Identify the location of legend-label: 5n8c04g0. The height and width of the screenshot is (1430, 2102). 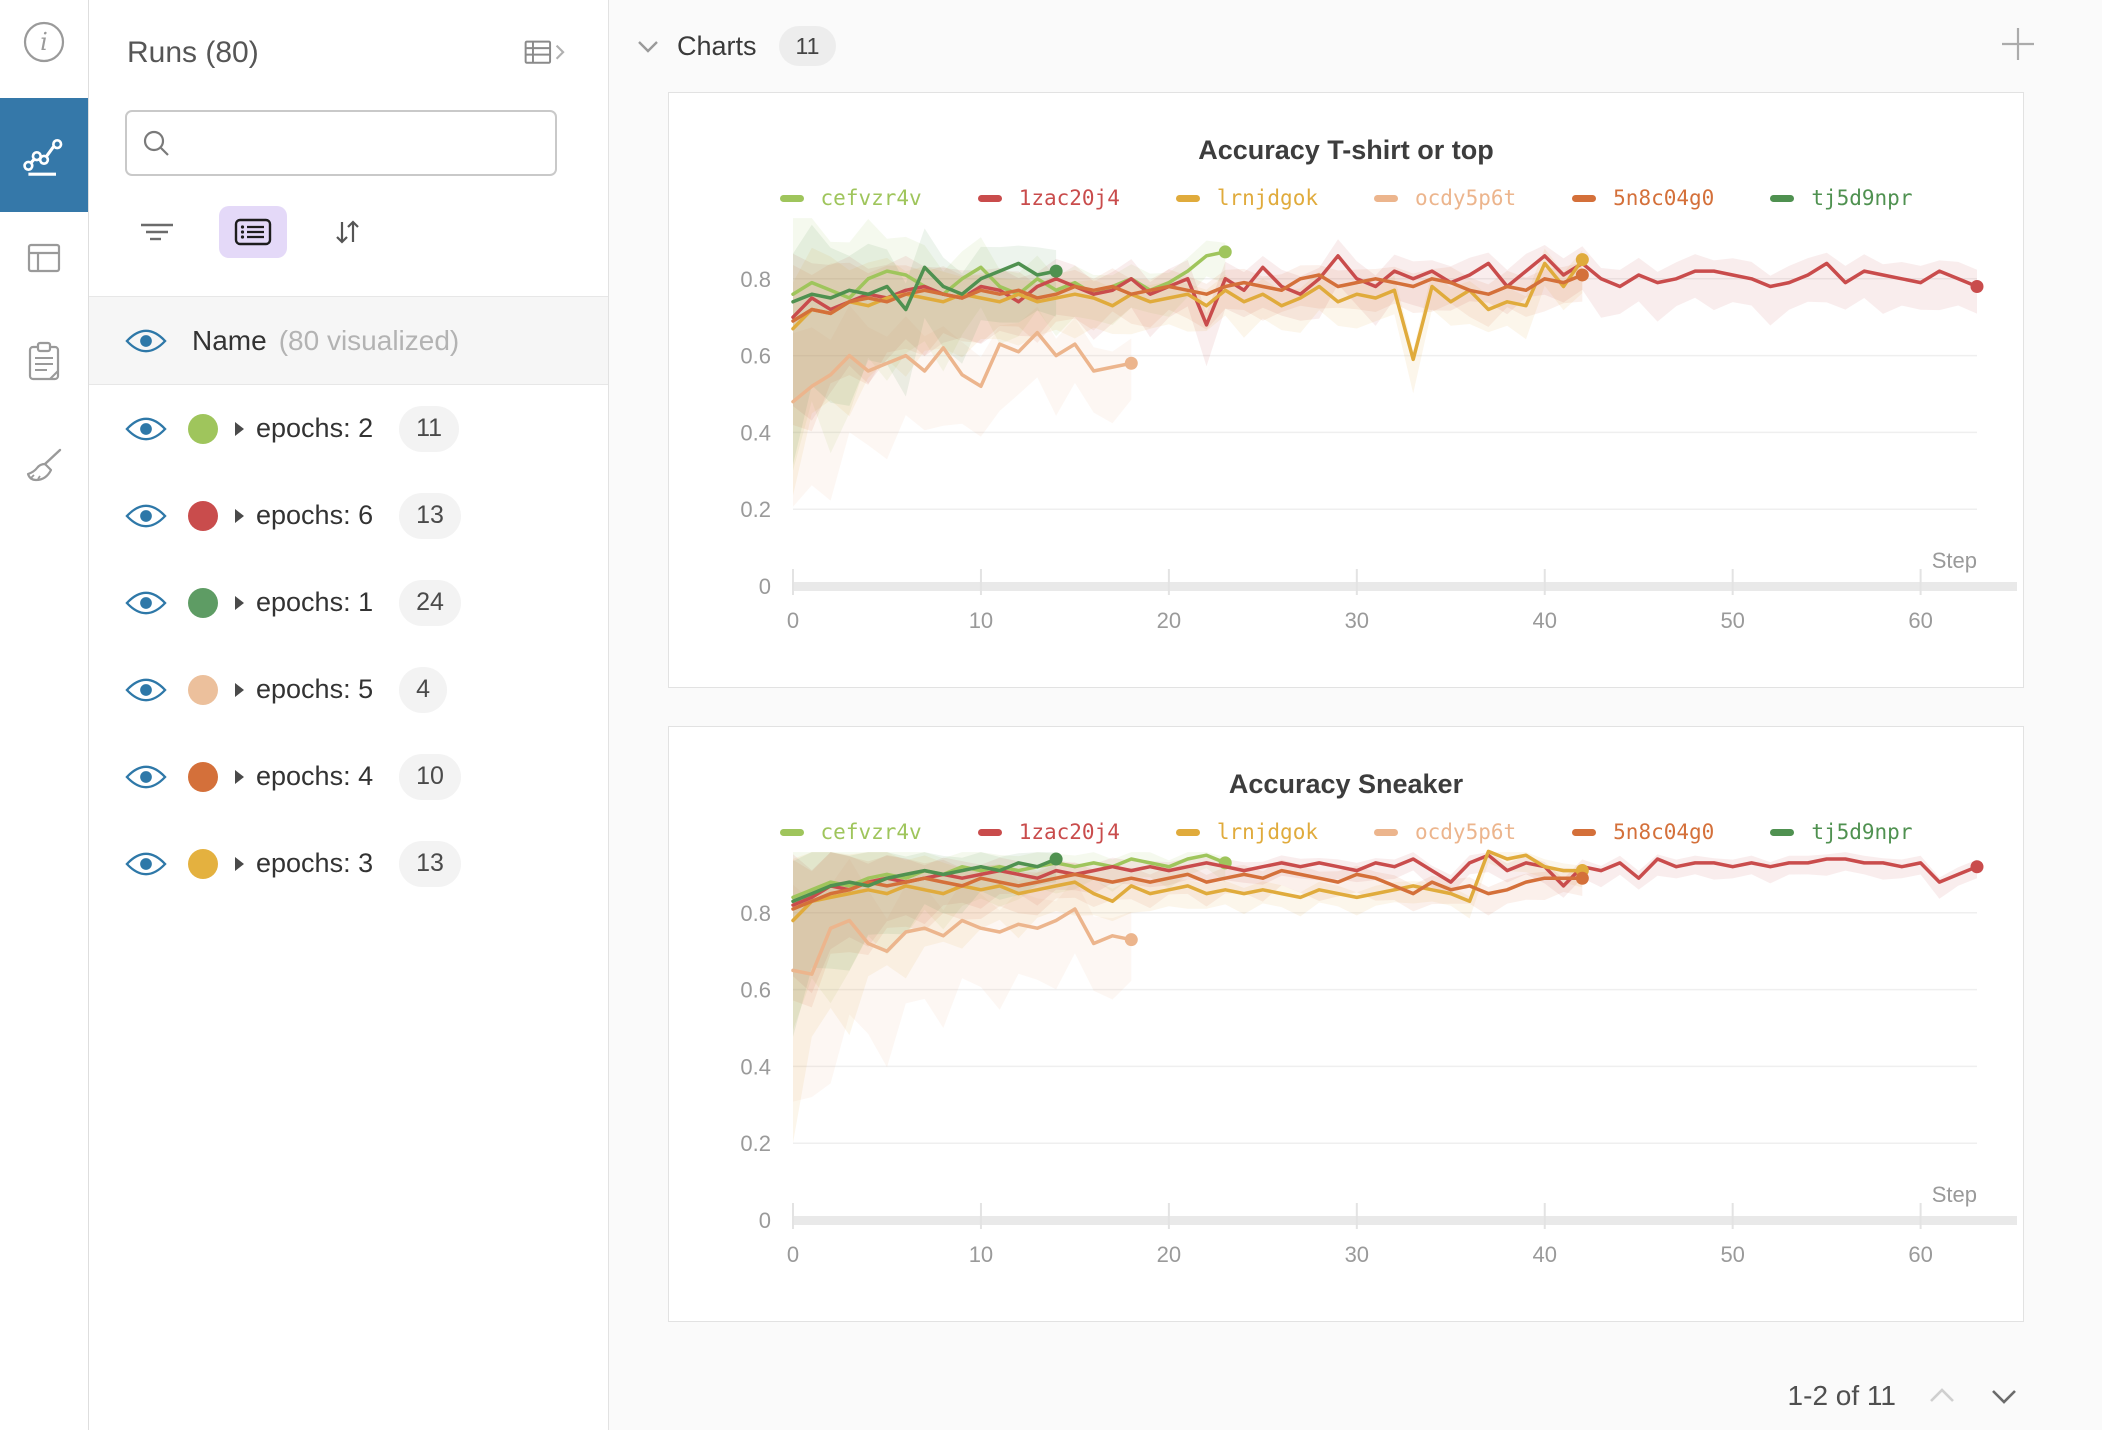
(1664, 832).